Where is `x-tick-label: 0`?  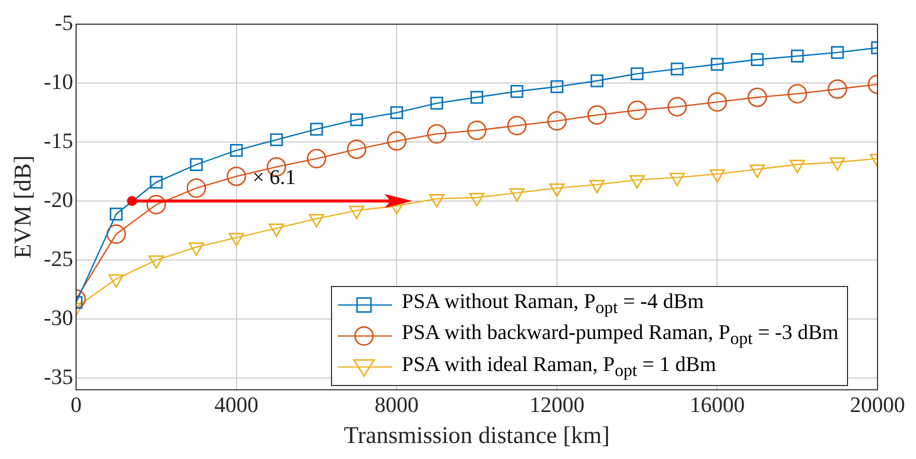
x-tick-label: 0 is located at coordinates (76, 404).